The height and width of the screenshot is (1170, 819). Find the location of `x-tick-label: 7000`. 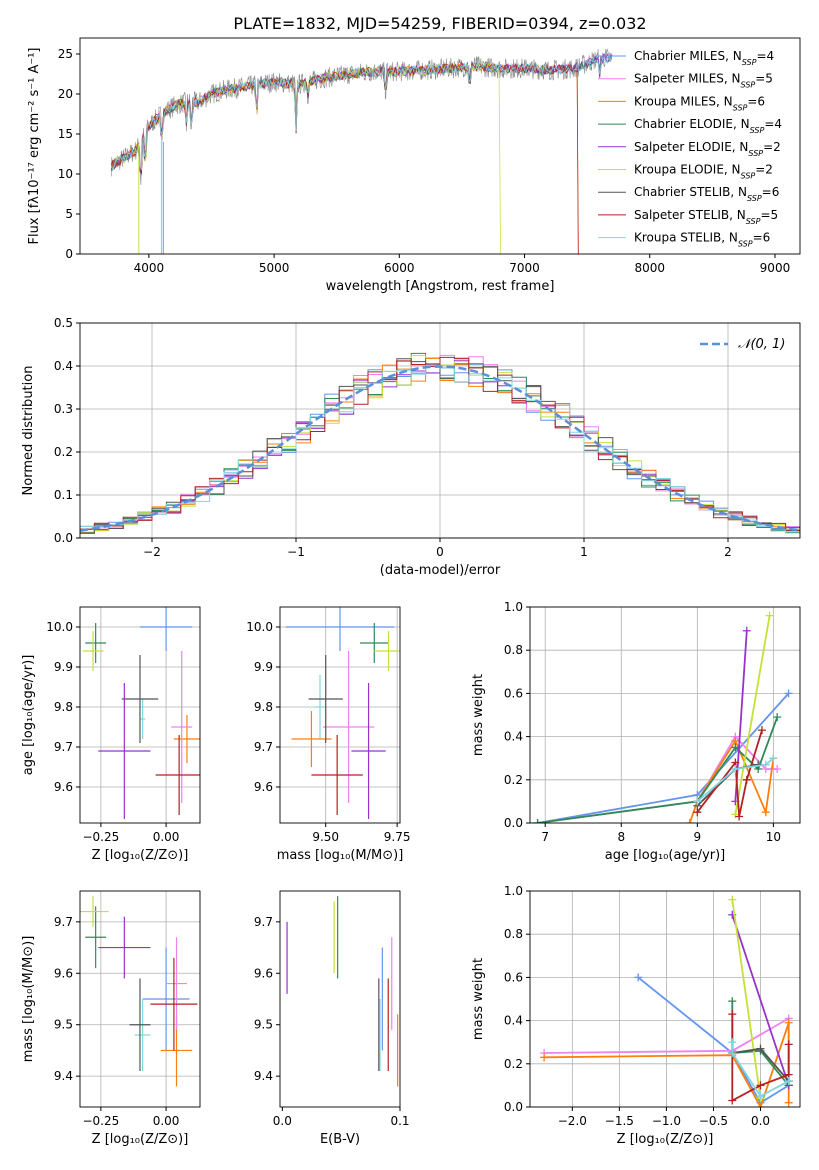

x-tick-label: 7000 is located at coordinates (524, 268).